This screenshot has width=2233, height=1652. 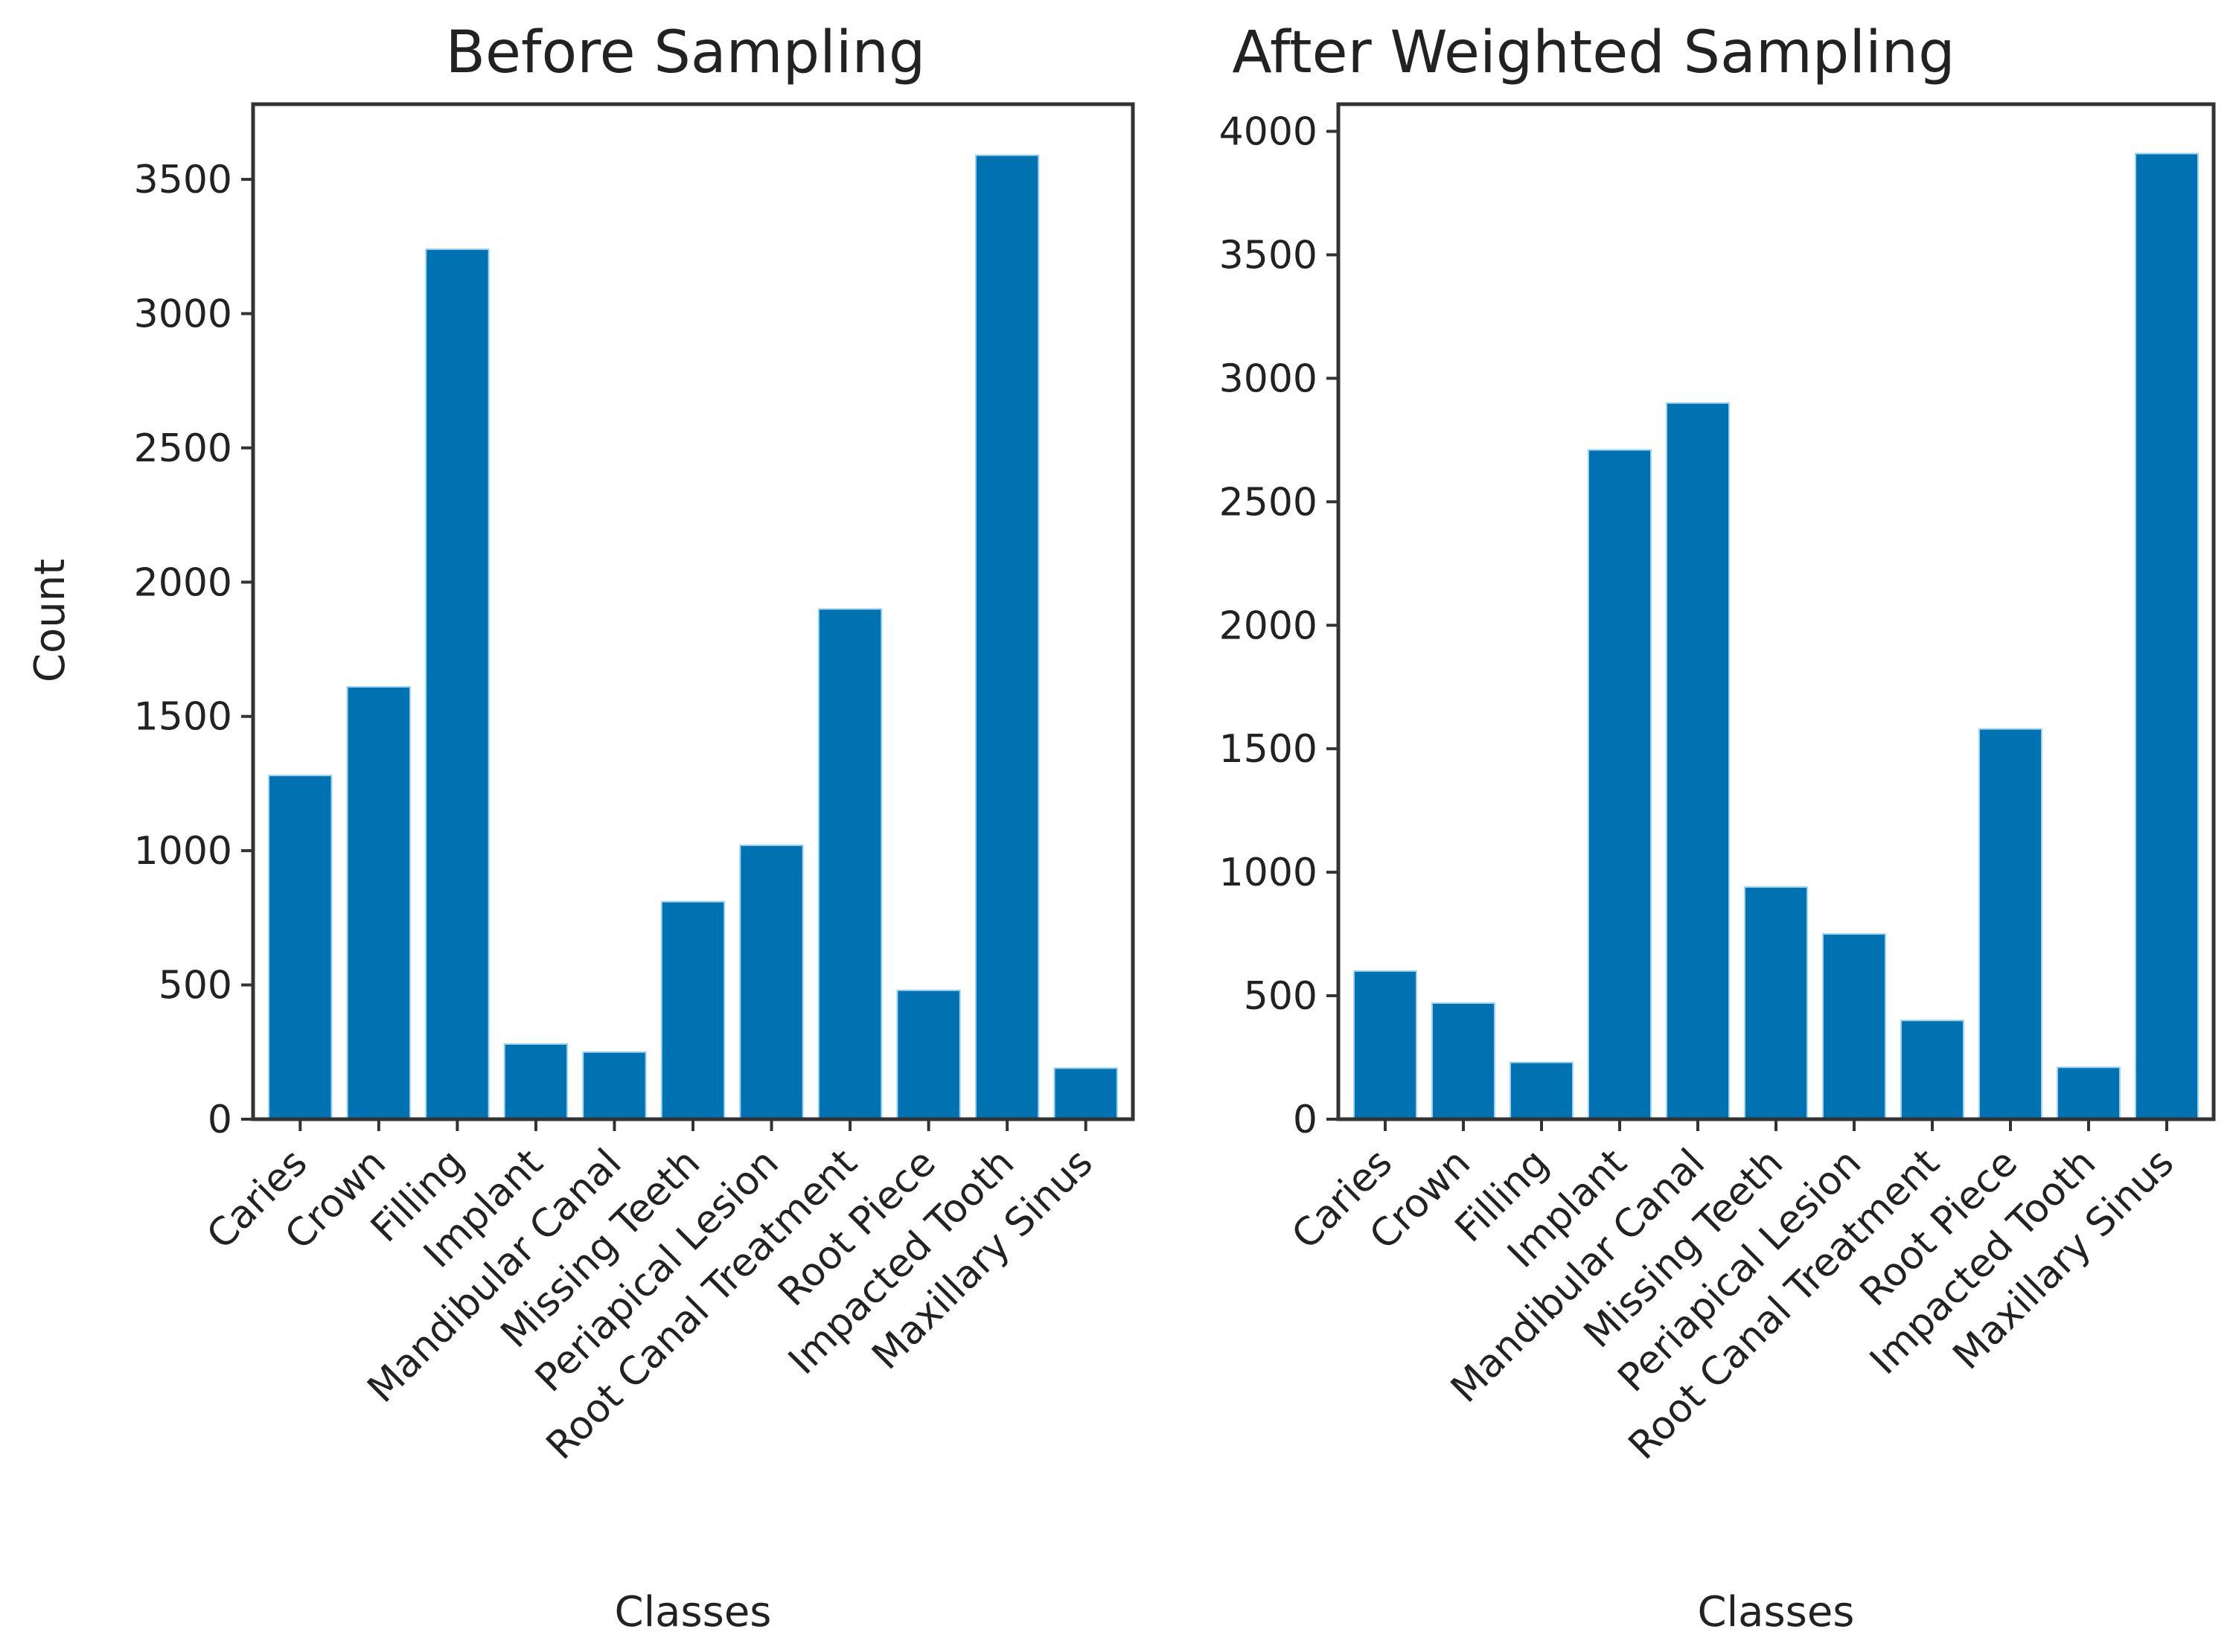 I want to click on chart-title: Before Sampling, so click(x=686, y=52).